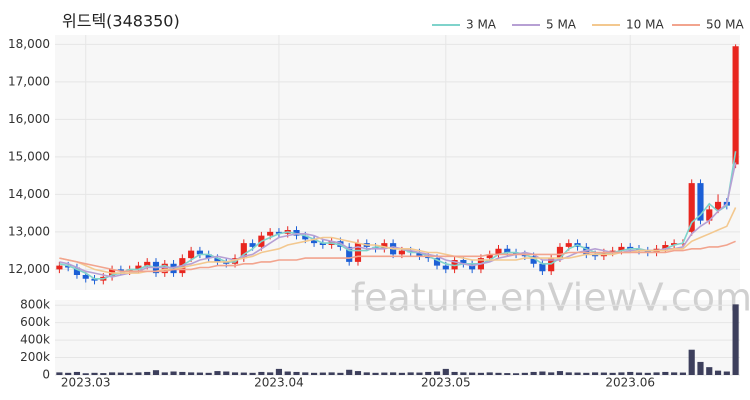  Describe the element at coordinates (397, 256) in the screenshot. I see `ma-line` at that location.